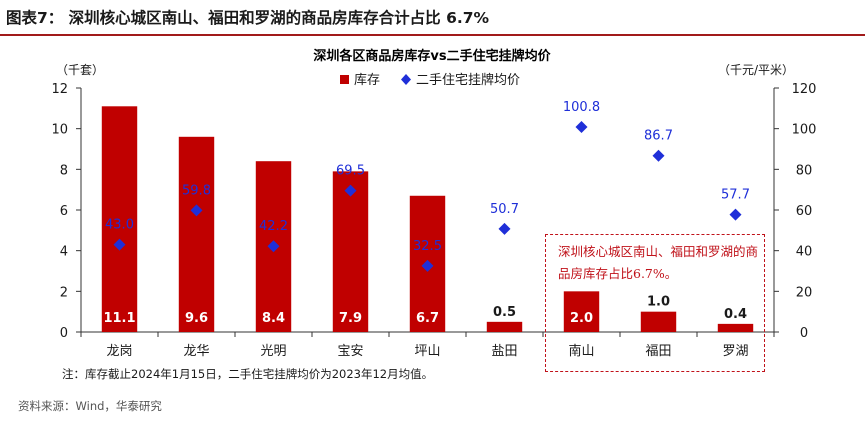 The width and height of the screenshot is (865, 427). Describe the element at coordinates (64, 170) in the screenshot. I see `y-left-tick-label: 8` at that location.